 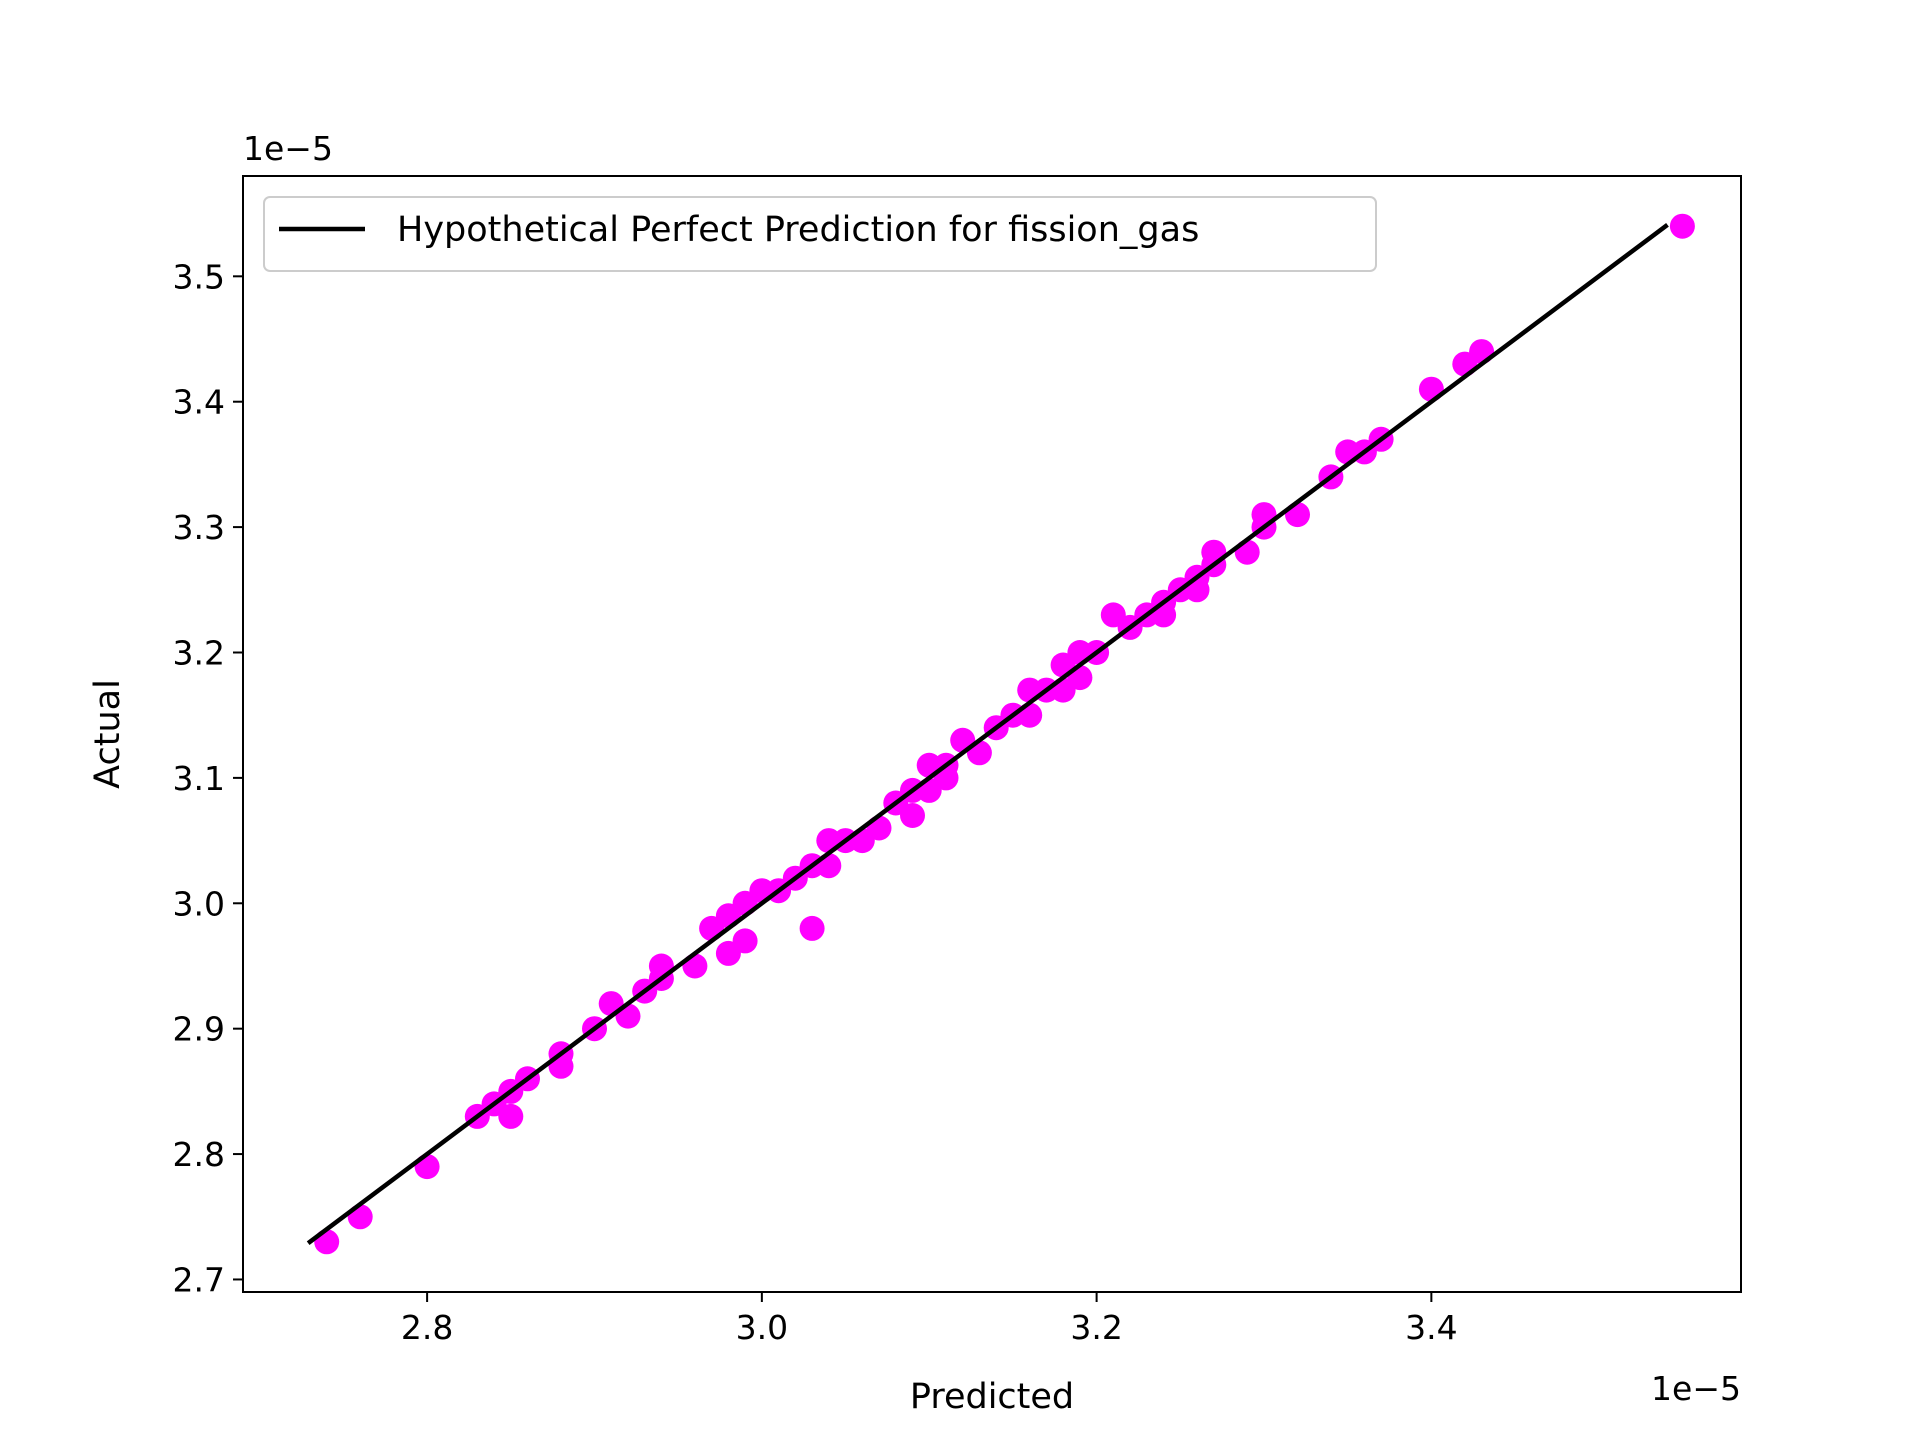 What do you see at coordinates (199, 1154) in the screenshot?
I see `y-tick-label: 2.8` at bounding box center [199, 1154].